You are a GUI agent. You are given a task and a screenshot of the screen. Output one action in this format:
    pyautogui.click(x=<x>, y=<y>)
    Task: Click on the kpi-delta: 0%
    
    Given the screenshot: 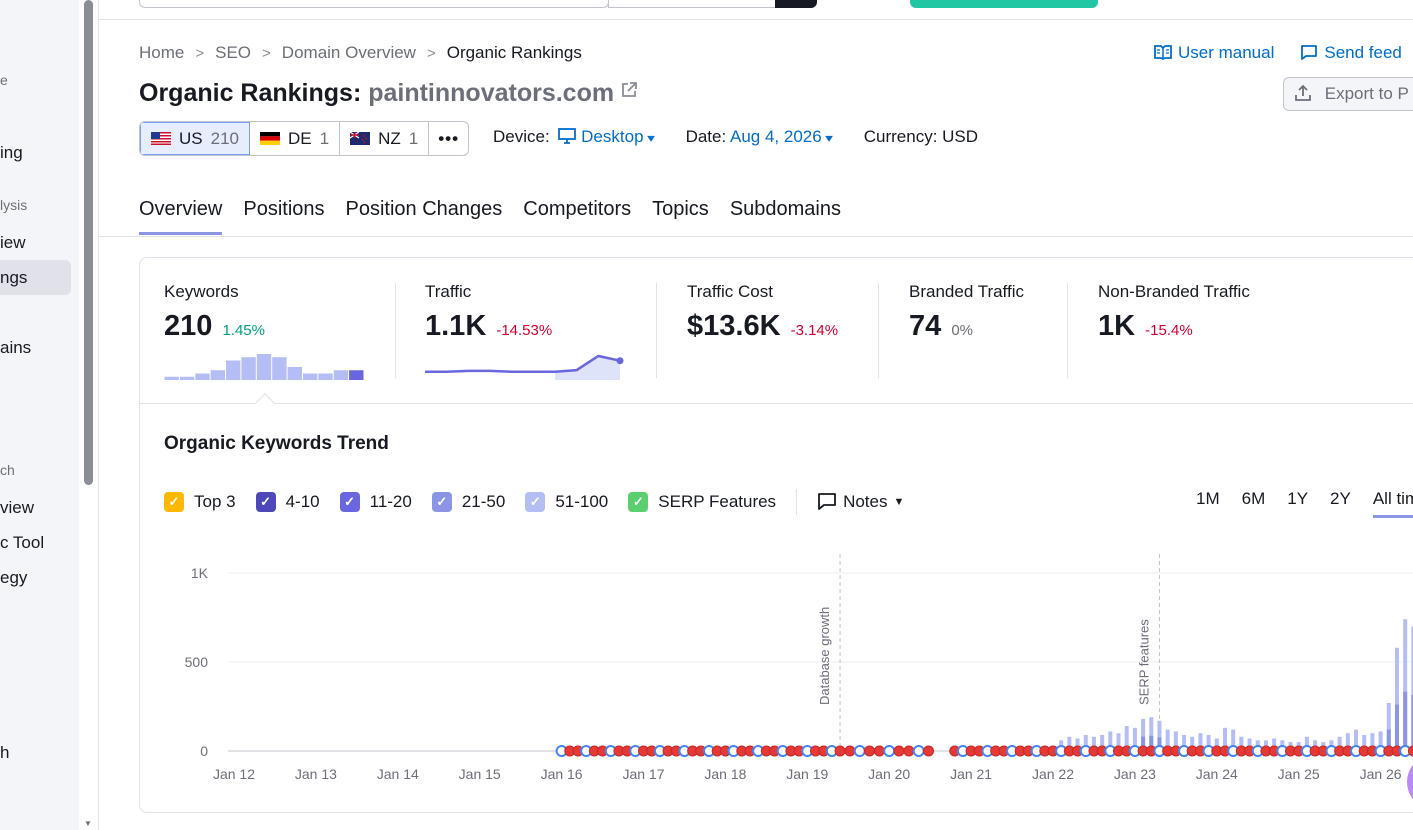 What is the action you would take?
    pyautogui.click(x=962, y=330)
    